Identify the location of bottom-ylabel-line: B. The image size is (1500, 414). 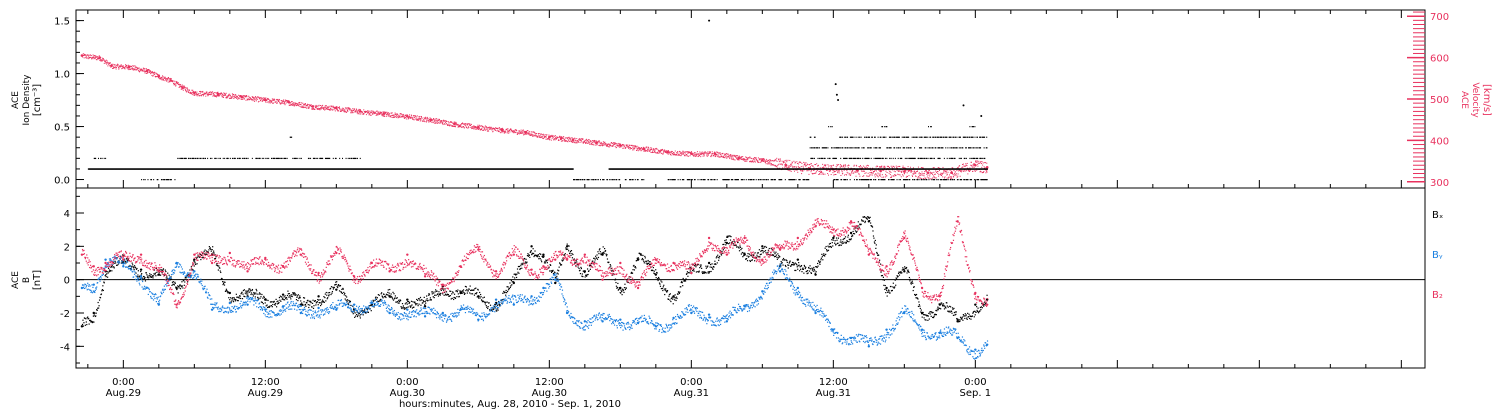
(27, 280).